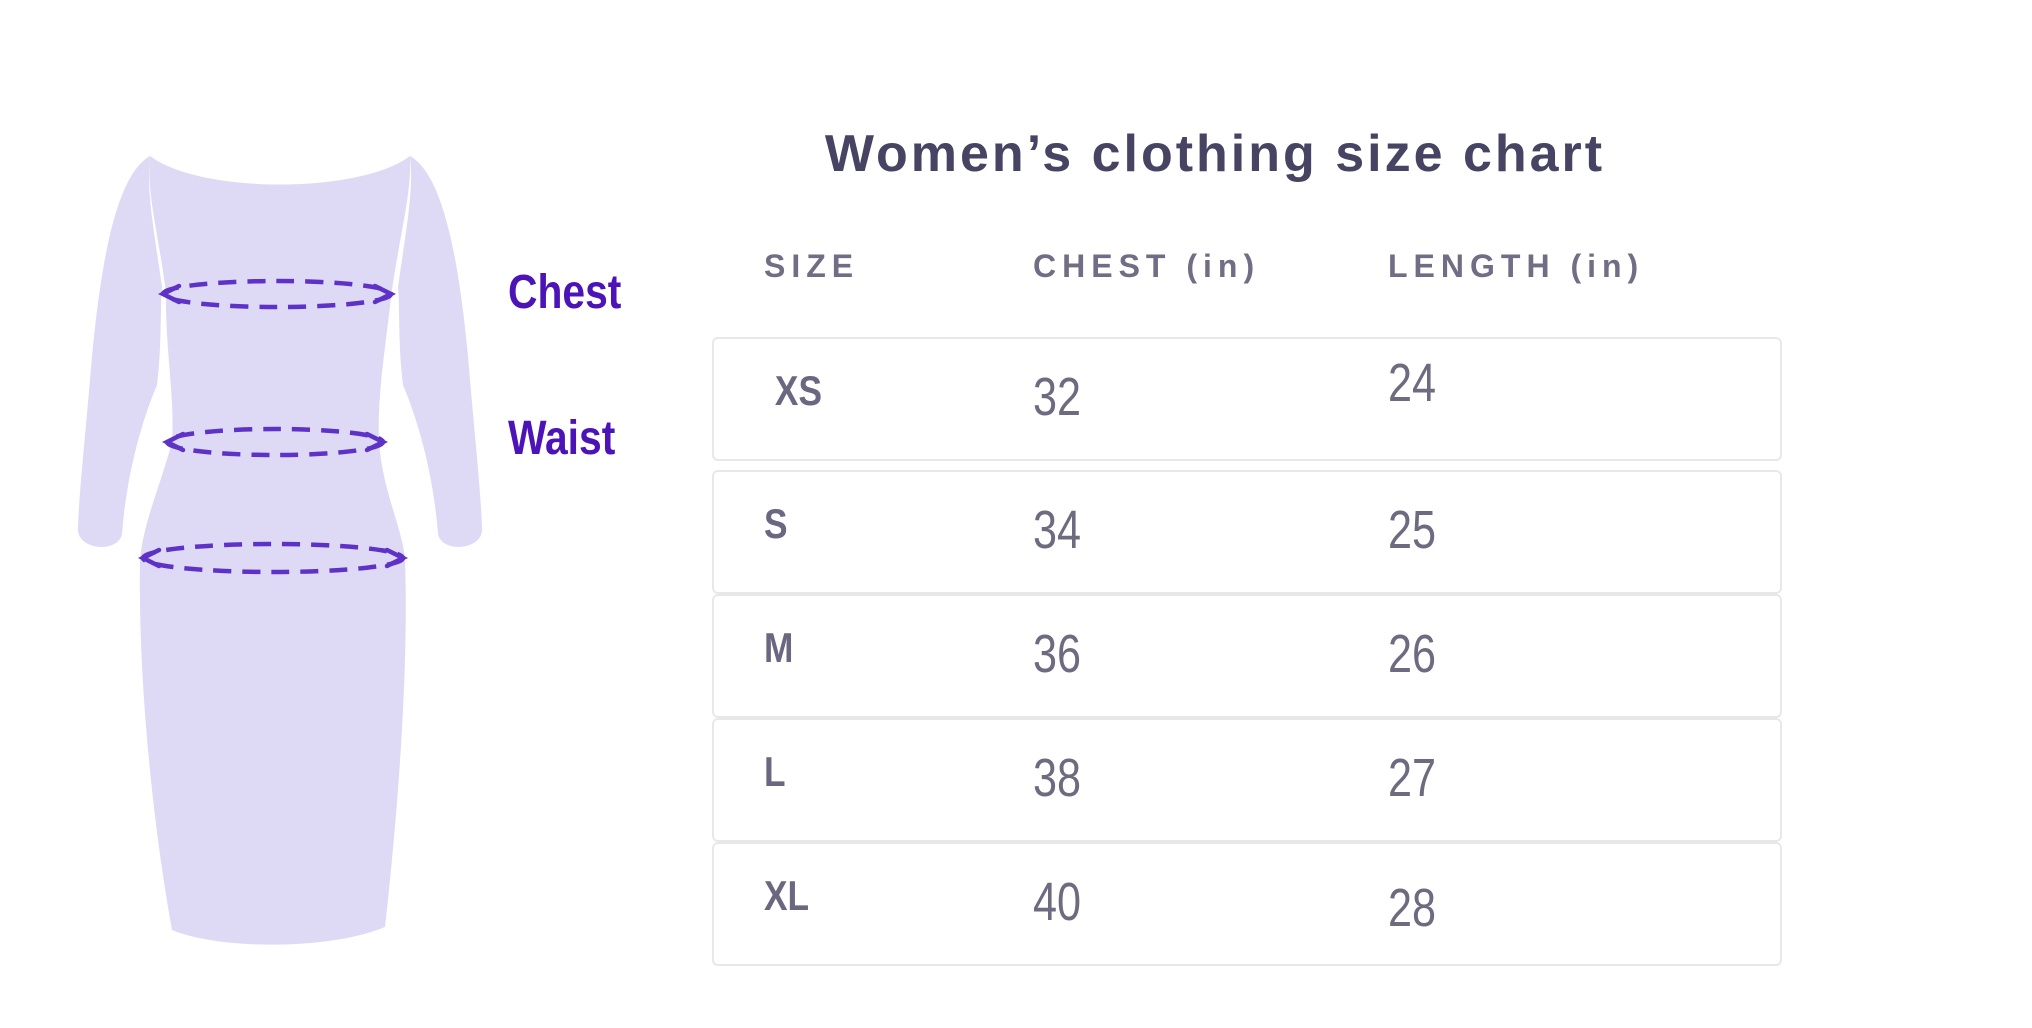 This screenshot has width=2032, height=1028. Describe the element at coordinates (1584, 532) in the screenshot. I see `cell-length: 25` at that location.